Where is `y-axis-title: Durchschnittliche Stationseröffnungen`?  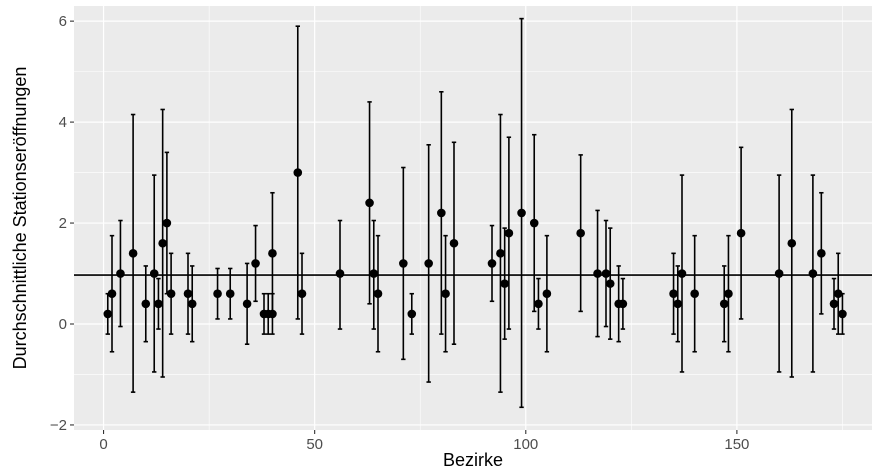 y-axis-title: Durchschnittliche Stationseröffnungen is located at coordinates (20, 218).